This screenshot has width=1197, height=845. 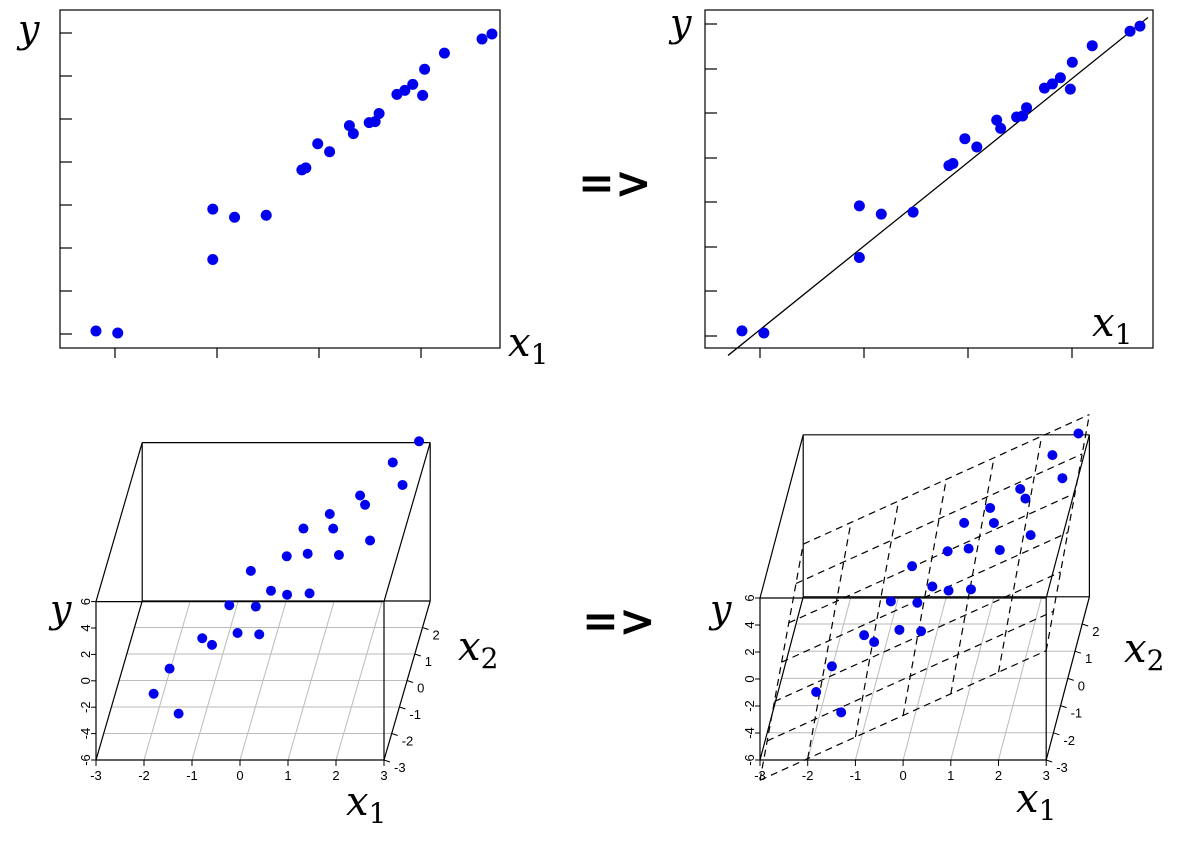 I want to click on x1-tick-label: 1, so click(x=950, y=775).